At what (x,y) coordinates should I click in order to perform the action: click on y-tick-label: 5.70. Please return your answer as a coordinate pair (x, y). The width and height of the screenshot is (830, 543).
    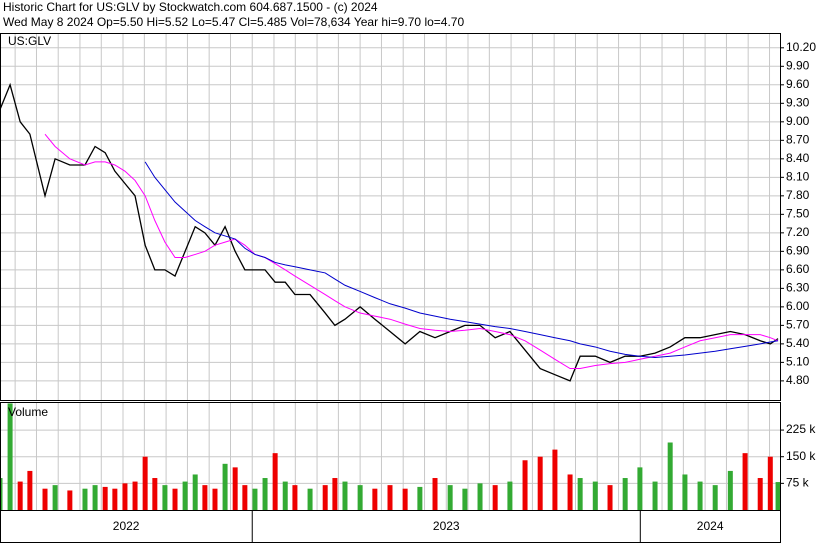
    Looking at the image, I should click on (798, 325).